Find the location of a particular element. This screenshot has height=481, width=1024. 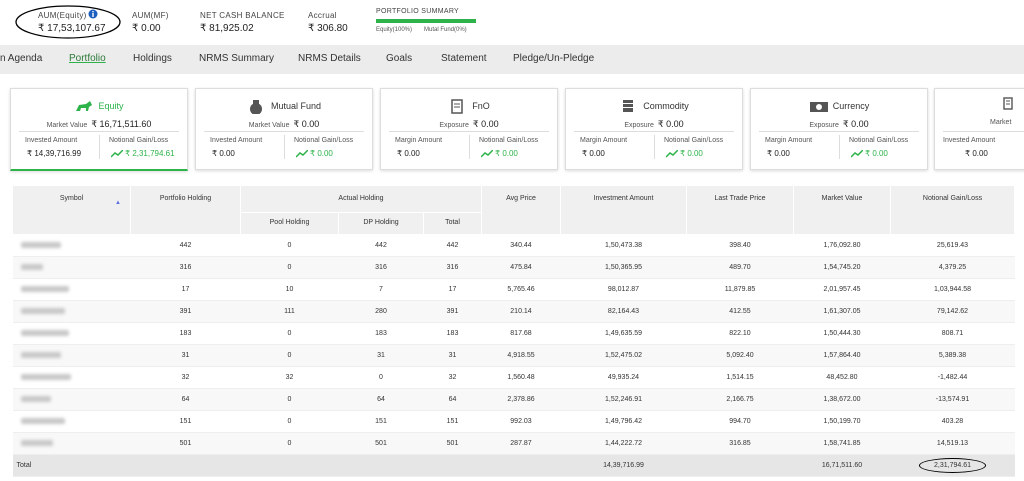

column-header: Last Trade Price is located at coordinates (740, 210).